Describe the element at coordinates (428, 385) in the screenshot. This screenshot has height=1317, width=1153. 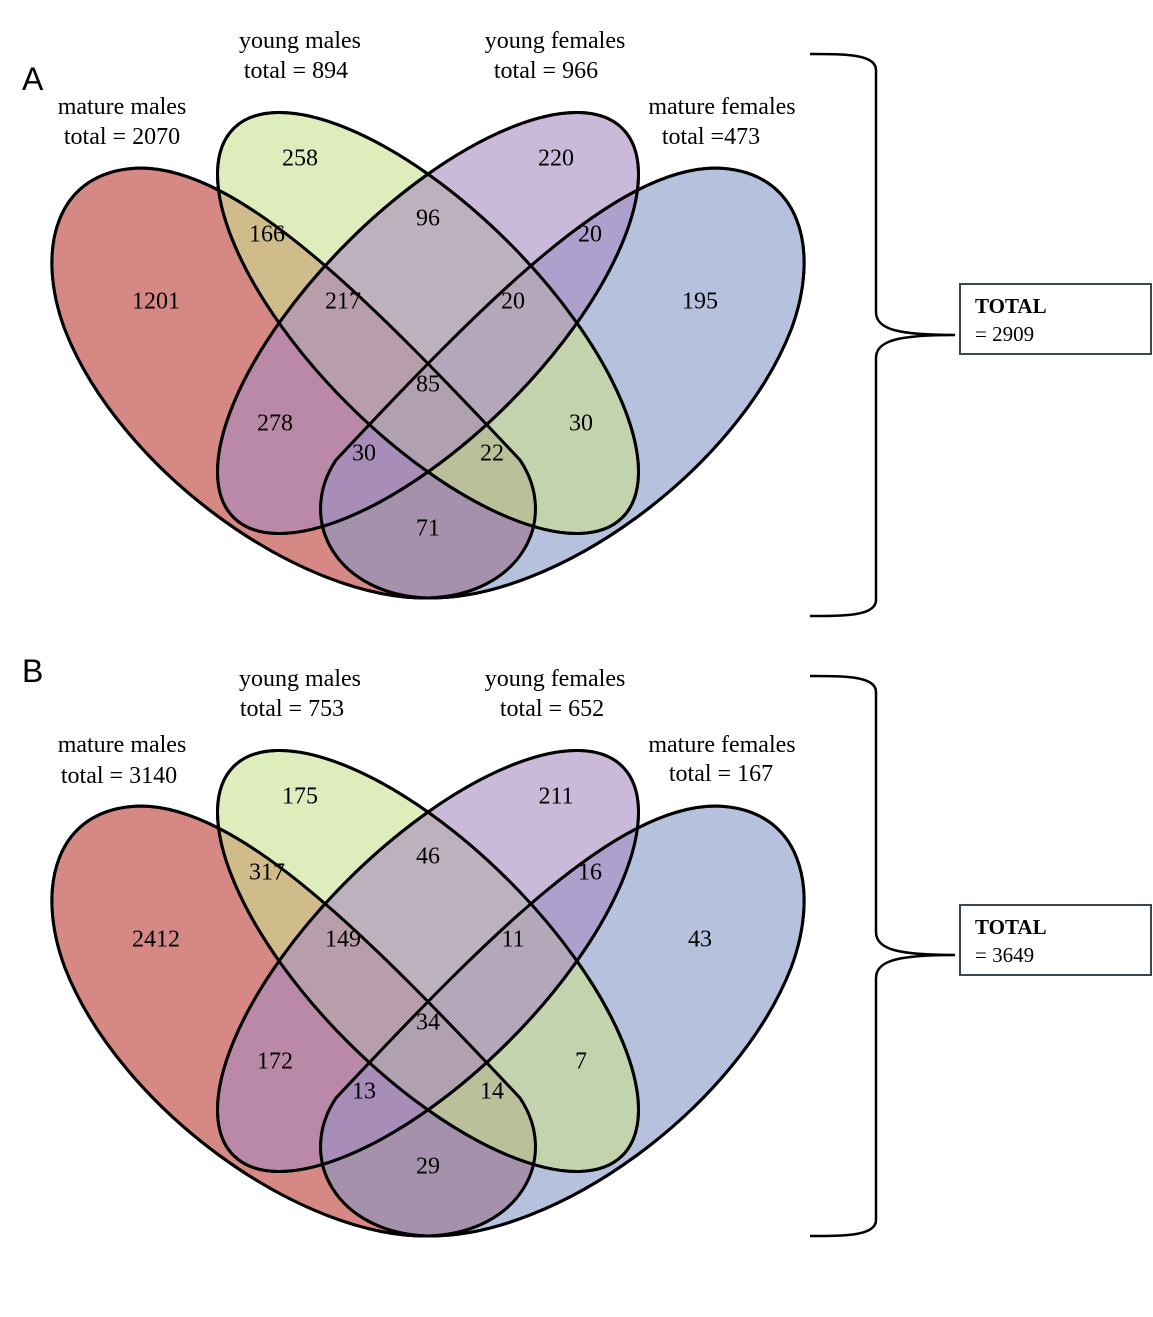
I see `region-all: 85` at that location.